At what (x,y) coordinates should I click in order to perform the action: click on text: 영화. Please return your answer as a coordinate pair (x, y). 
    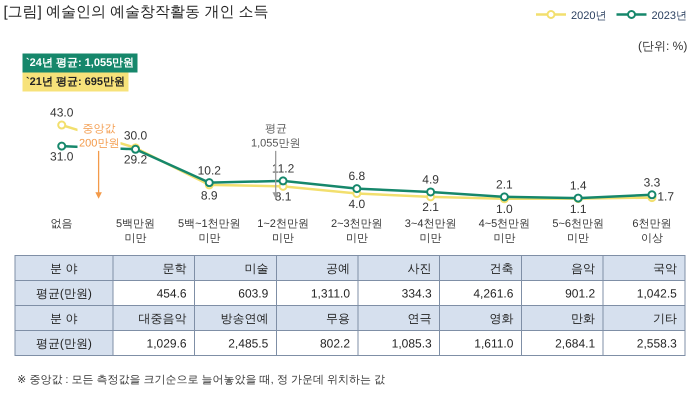
    Looking at the image, I should click on (501, 319).